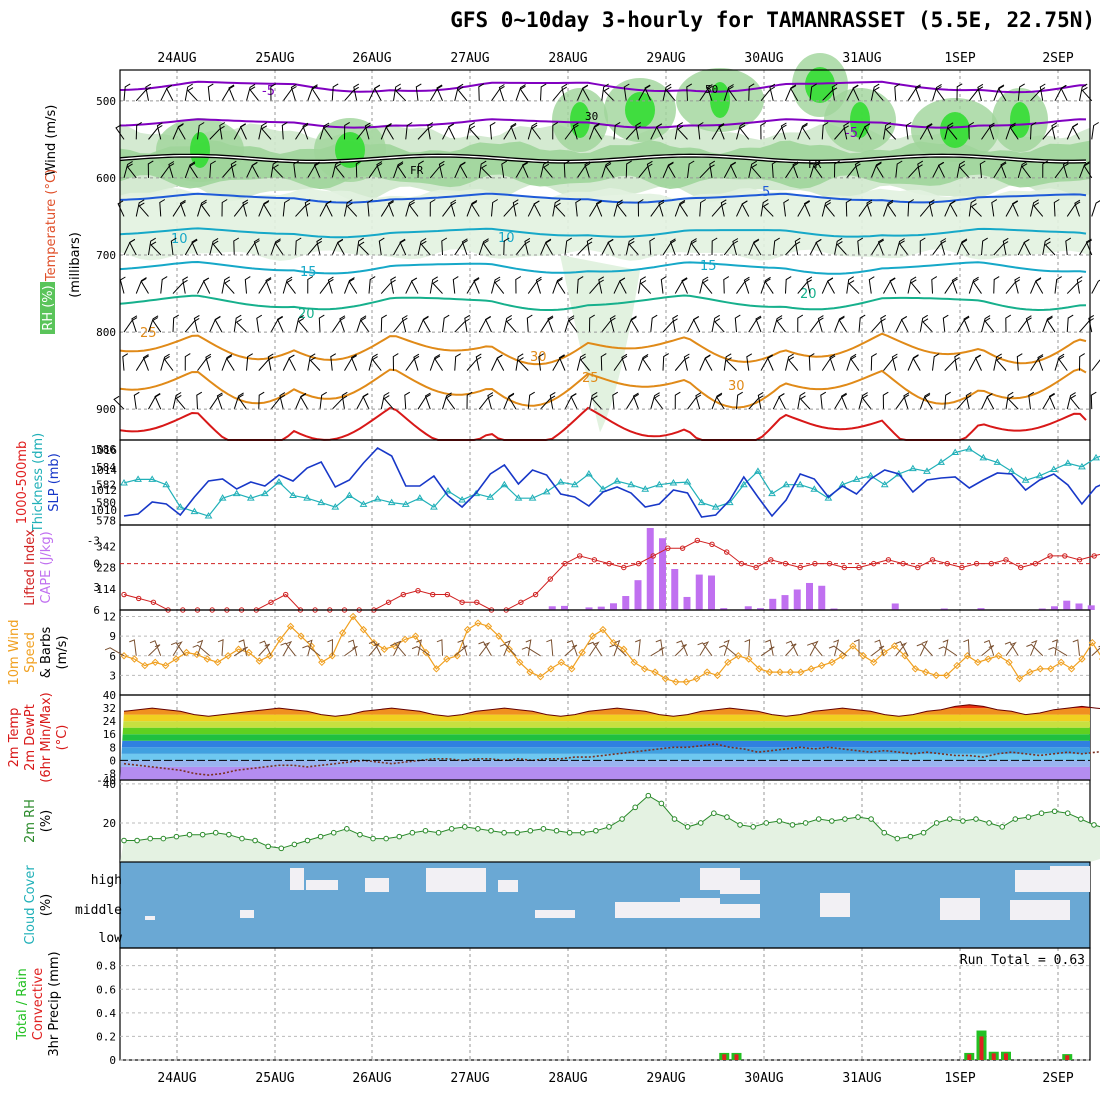 The height and width of the screenshot is (1100, 1100). I want to click on cloud-block, so click(730, 911).